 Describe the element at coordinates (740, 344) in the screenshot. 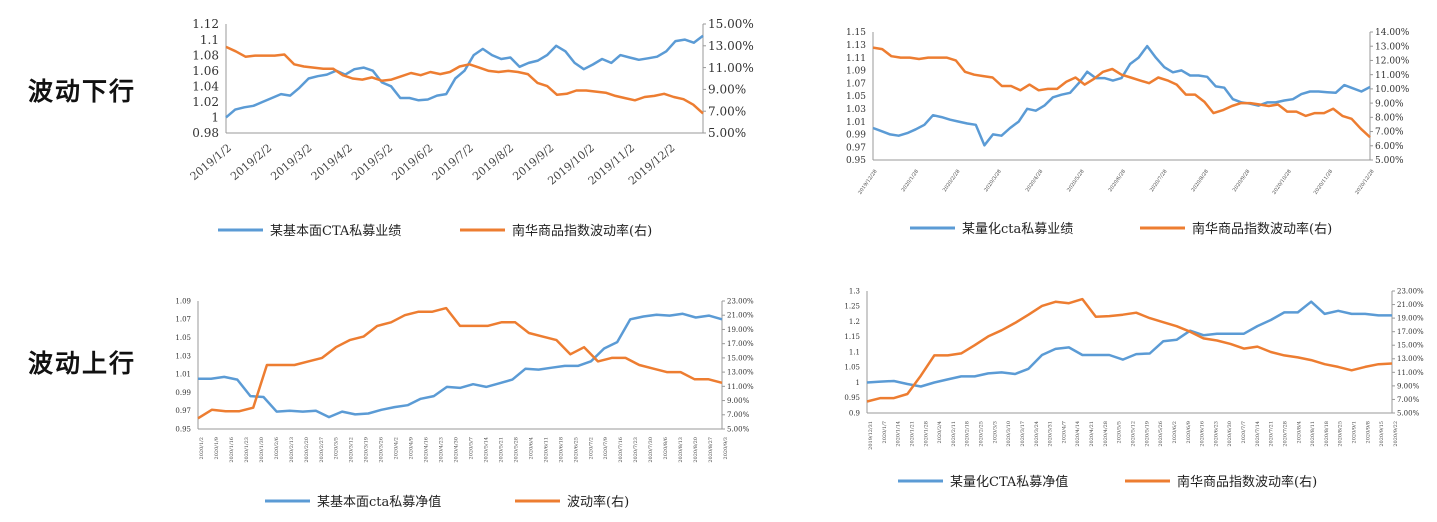

I see `y2-tick-label: 17.00%` at that location.